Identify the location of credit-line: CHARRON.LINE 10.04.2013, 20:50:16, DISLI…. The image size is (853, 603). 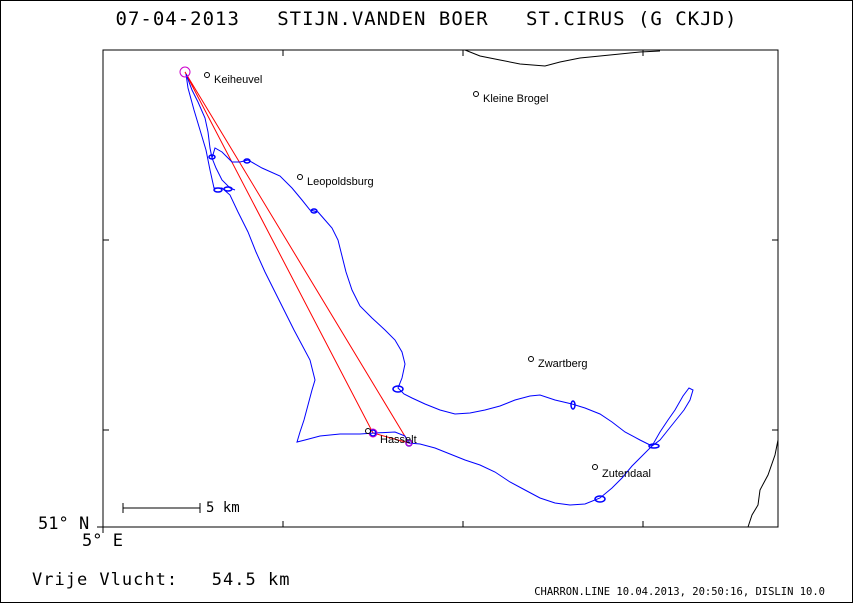
(679, 592).